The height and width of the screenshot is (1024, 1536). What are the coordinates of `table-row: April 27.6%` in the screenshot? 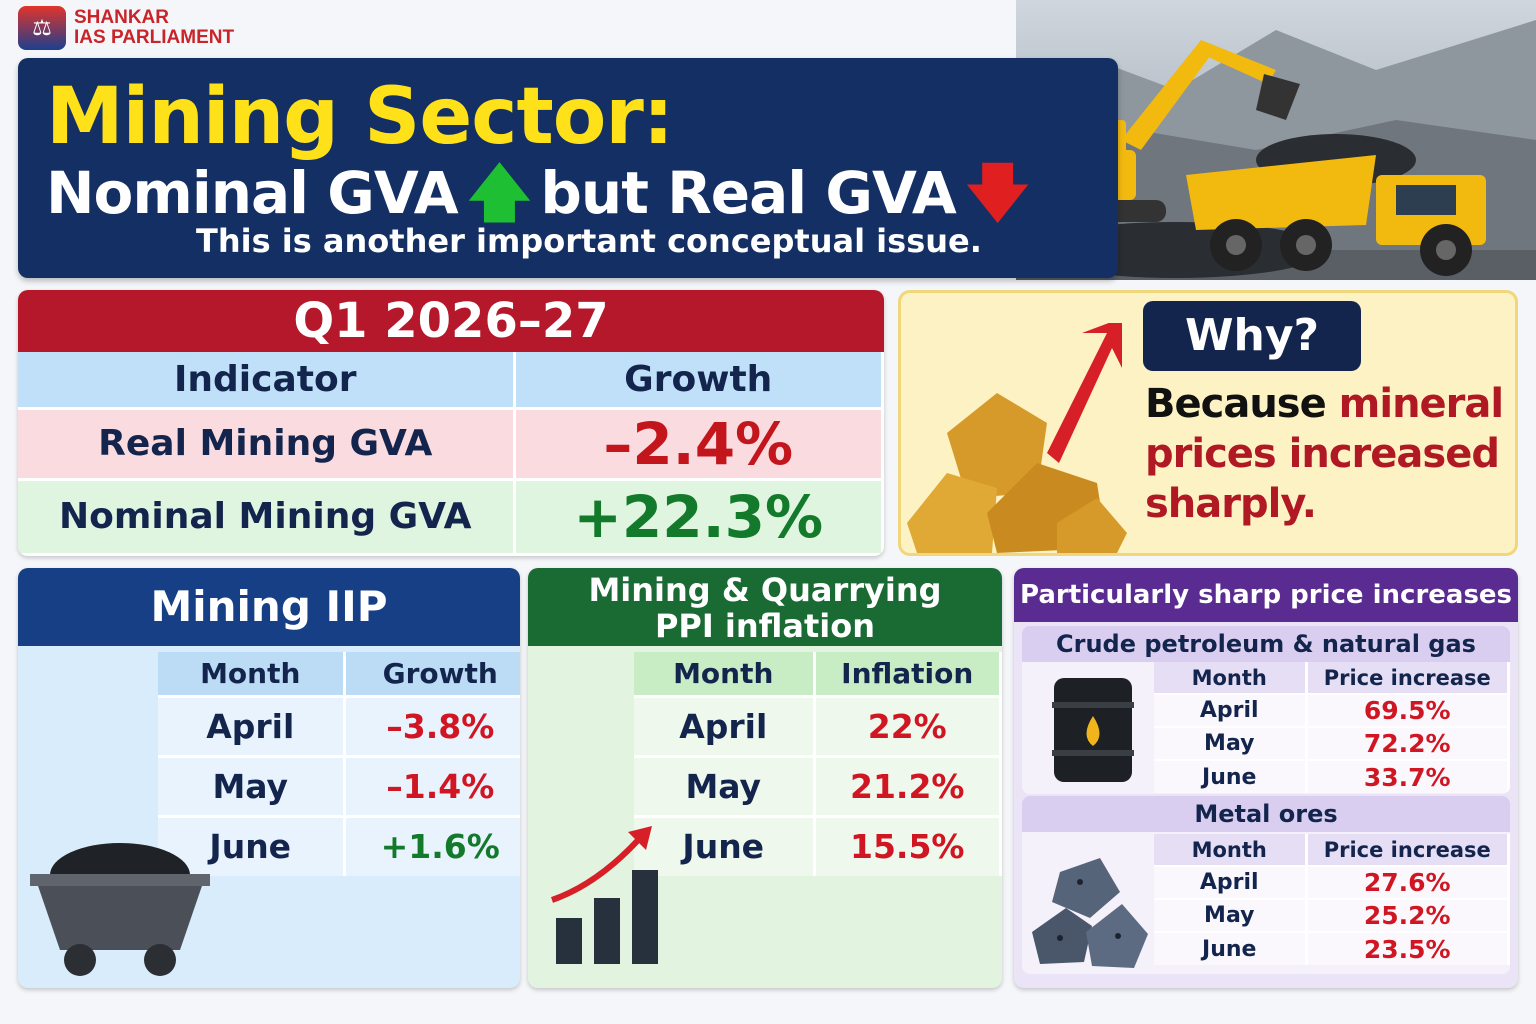 It's located at (1332, 882).